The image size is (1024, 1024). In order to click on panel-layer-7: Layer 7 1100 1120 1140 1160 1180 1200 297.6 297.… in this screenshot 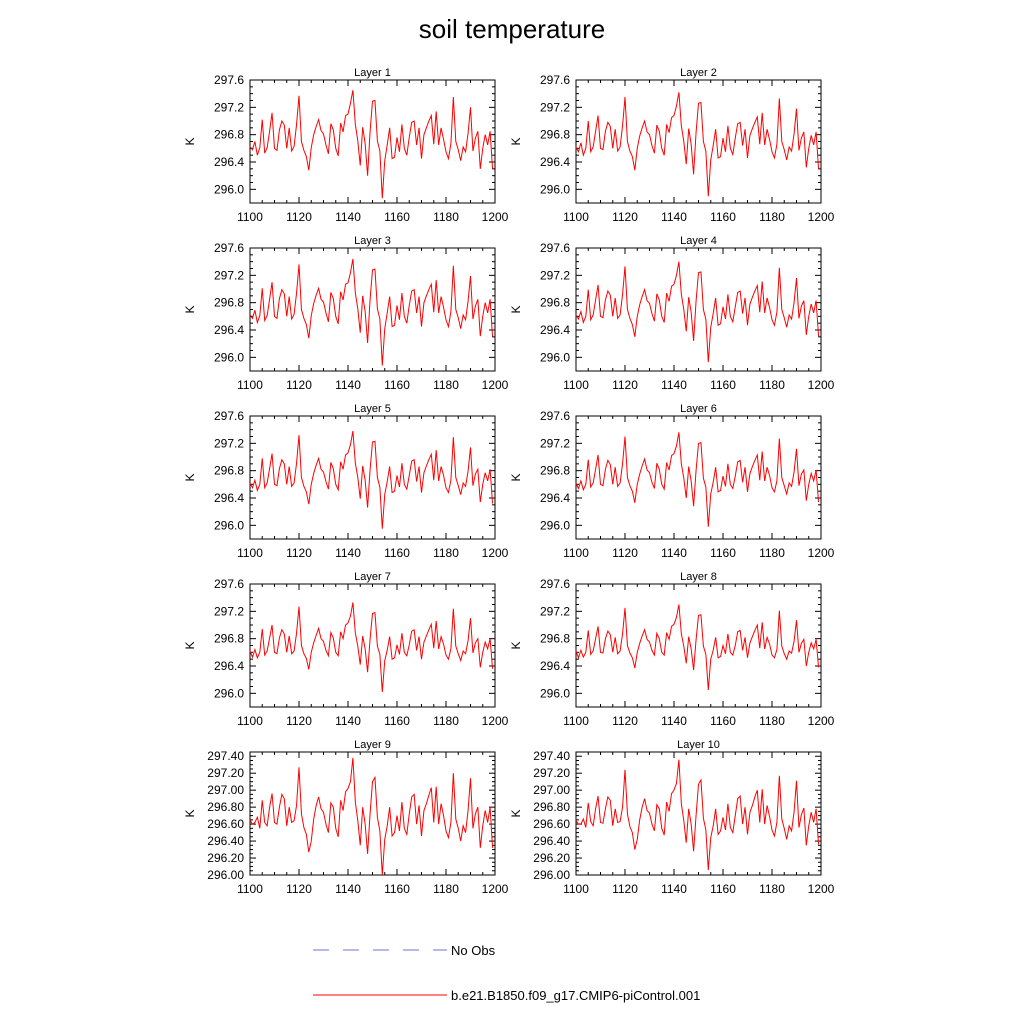, I will do `click(346, 649)`.